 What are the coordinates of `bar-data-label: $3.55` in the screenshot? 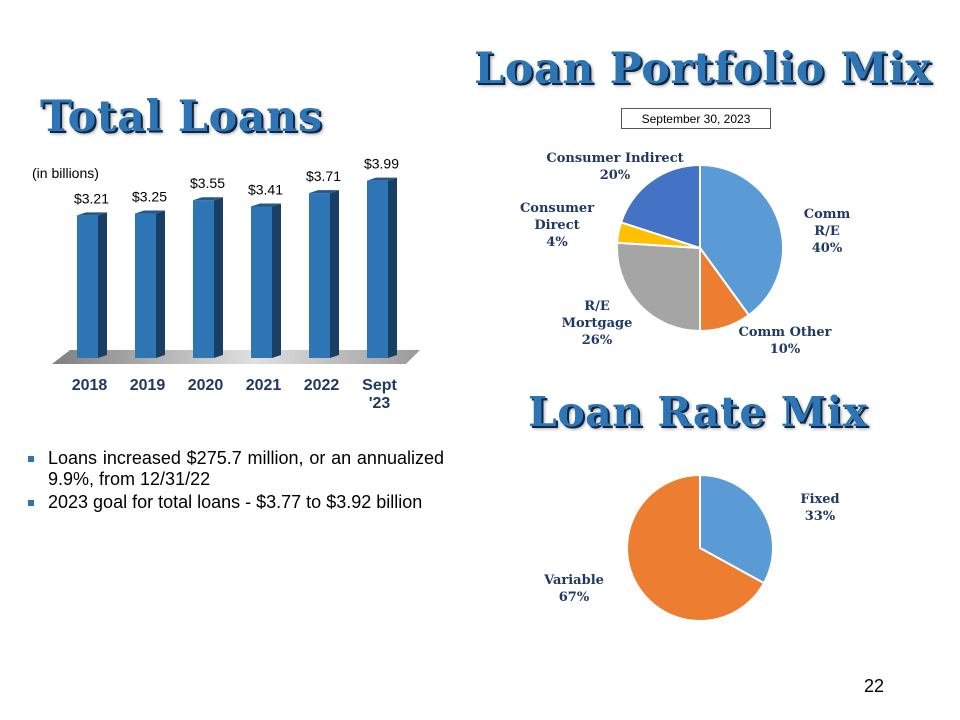 It's located at (207, 183).